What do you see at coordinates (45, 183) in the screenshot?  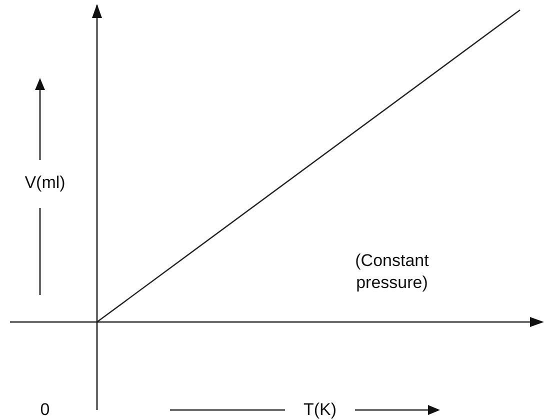 I see `y-axis-title: V(ml)` at bounding box center [45, 183].